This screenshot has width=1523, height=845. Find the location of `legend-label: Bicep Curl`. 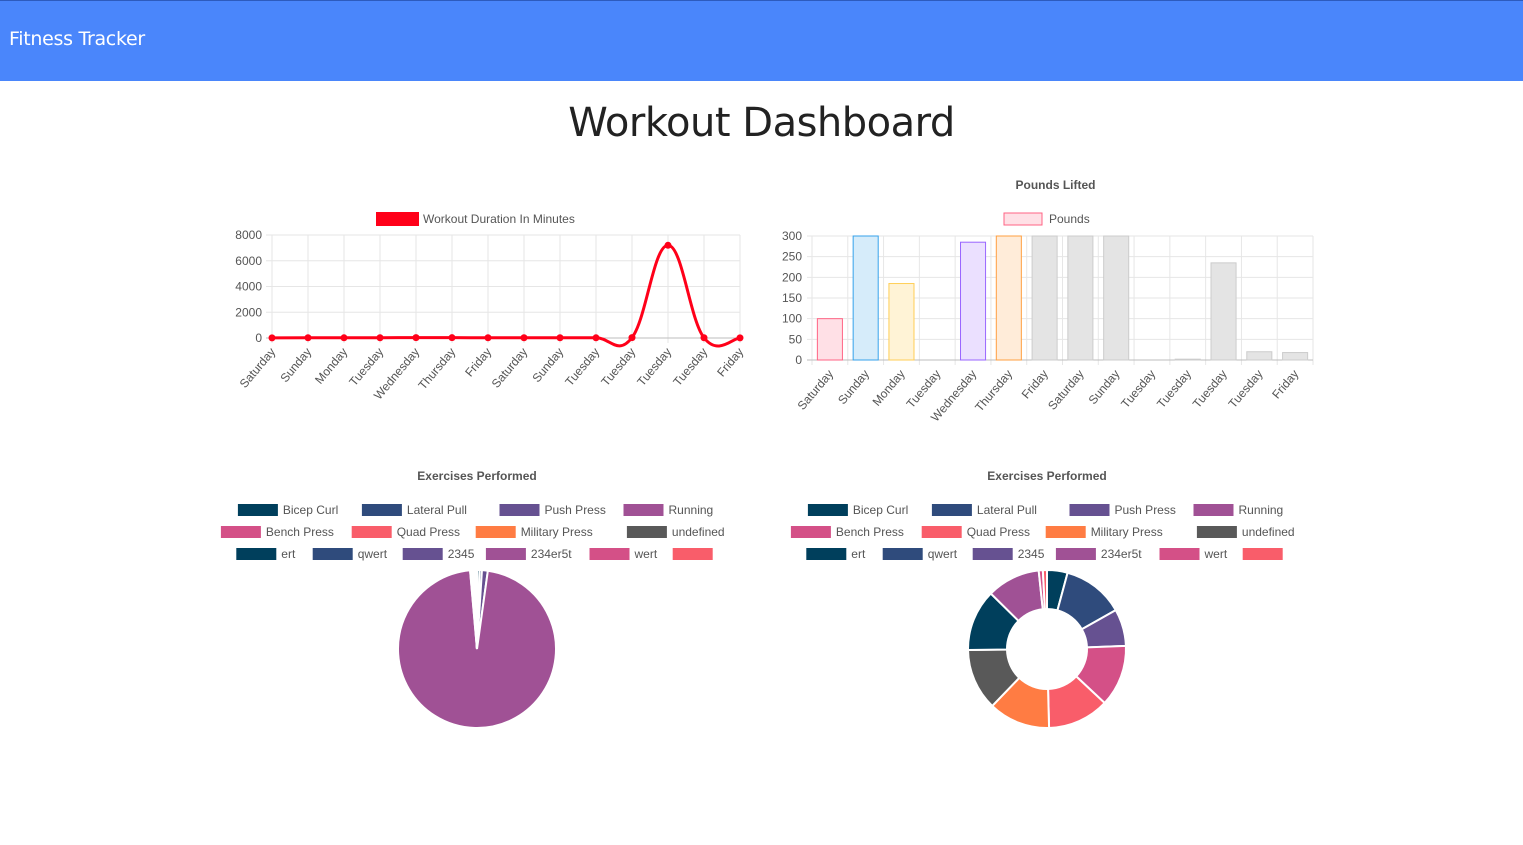

legend-label: Bicep Curl is located at coordinates (310, 510).